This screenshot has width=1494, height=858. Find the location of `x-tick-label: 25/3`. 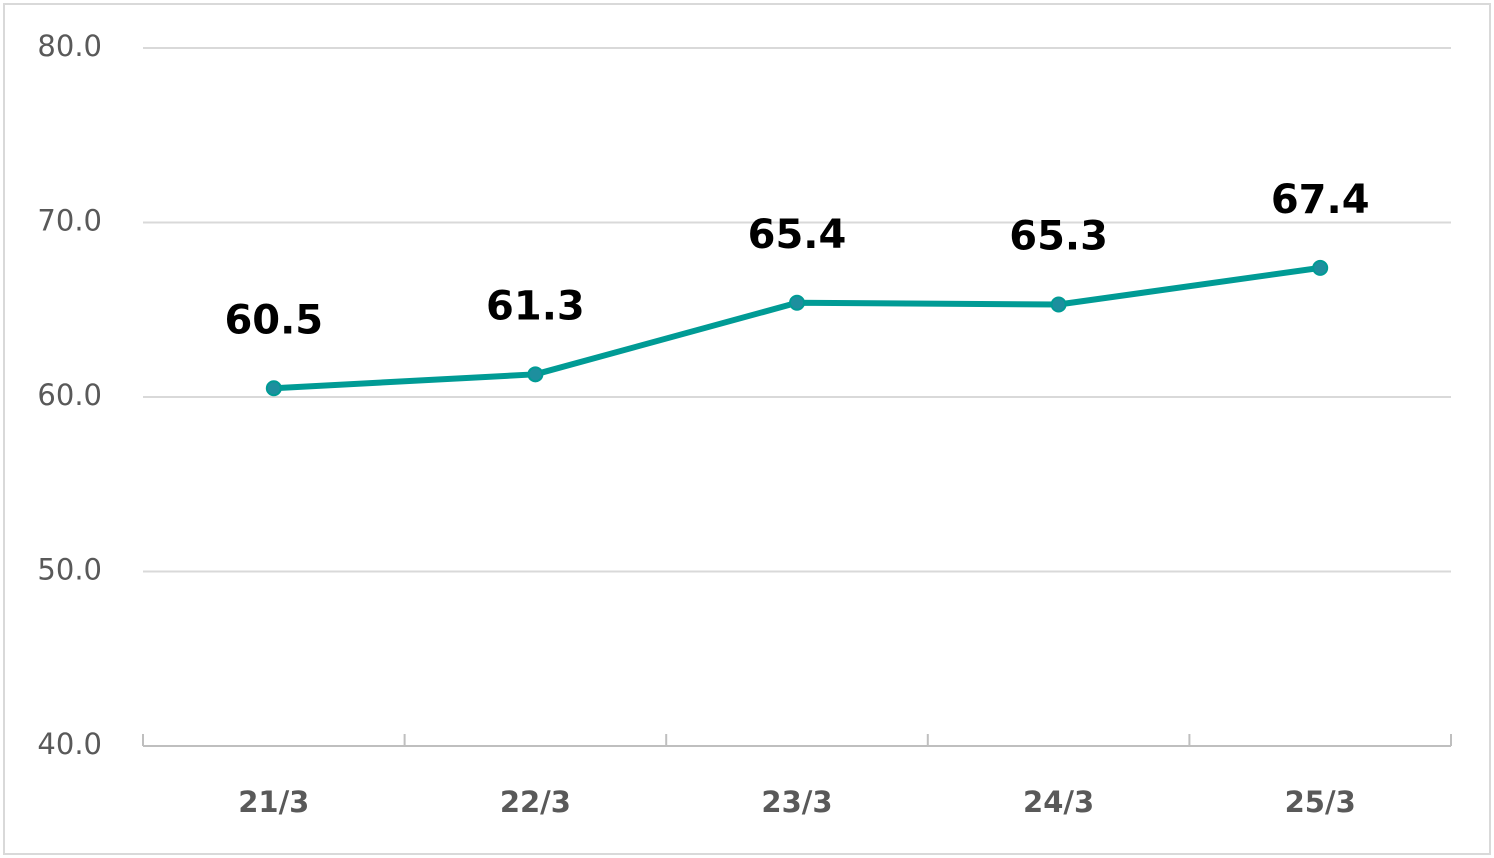

x-tick-label: 25/3 is located at coordinates (1320, 802).